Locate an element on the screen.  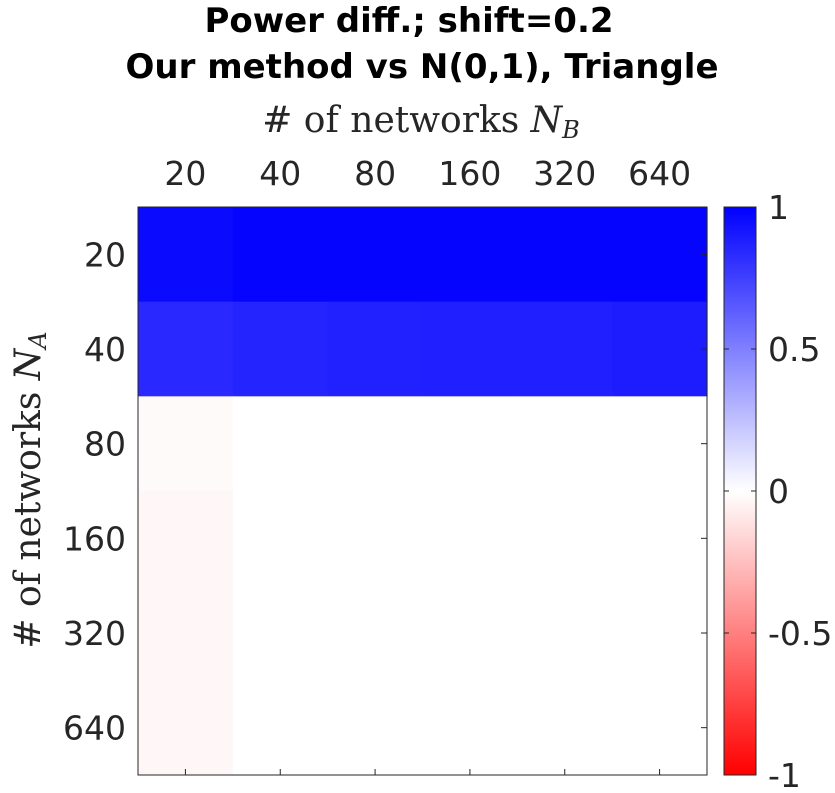
y-tick-label: 80 is located at coordinates (105, 444).